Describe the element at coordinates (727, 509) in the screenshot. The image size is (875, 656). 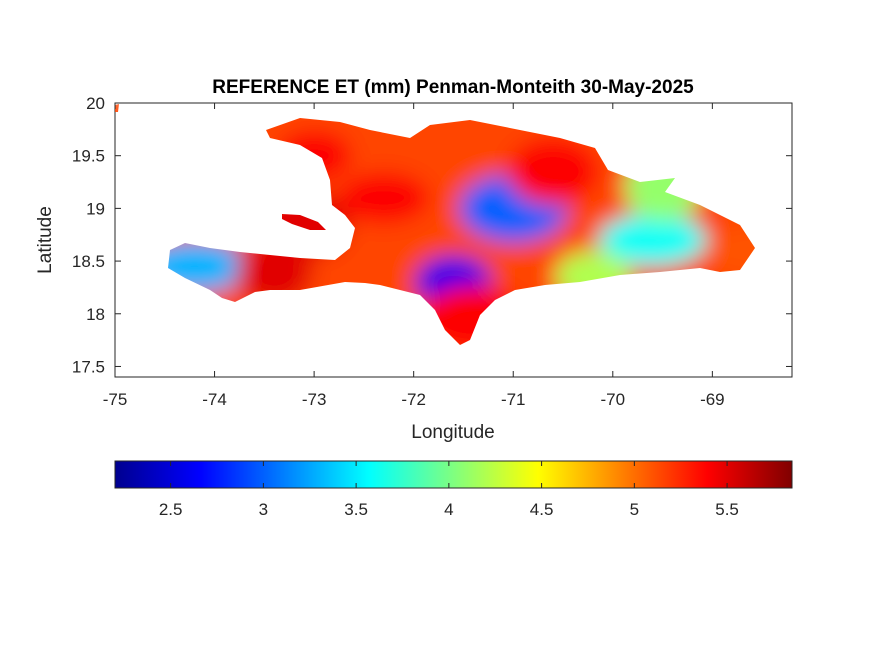
I see `colorbar-tick-label: 5.5` at that location.